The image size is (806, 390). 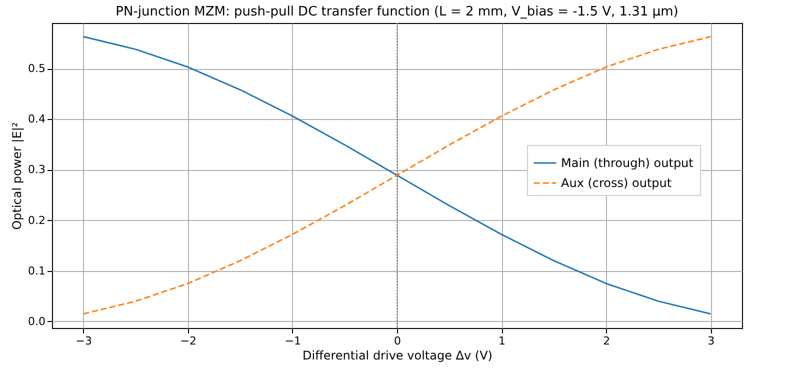 I want to click on y-tick-label: 0.2, so click(x=37, y=220).